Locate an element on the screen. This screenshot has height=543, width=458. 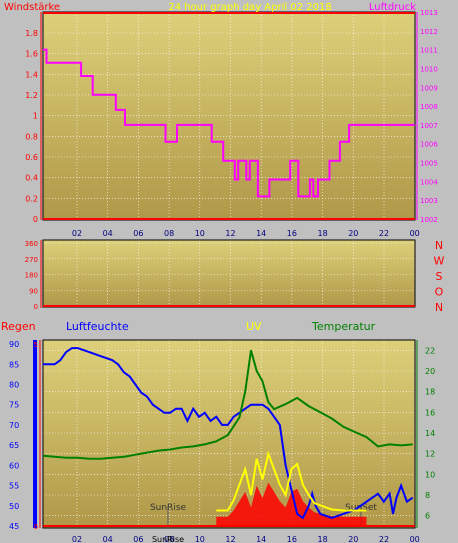
weather-x-tick-label: 04 is located at coordinates (108, 539).